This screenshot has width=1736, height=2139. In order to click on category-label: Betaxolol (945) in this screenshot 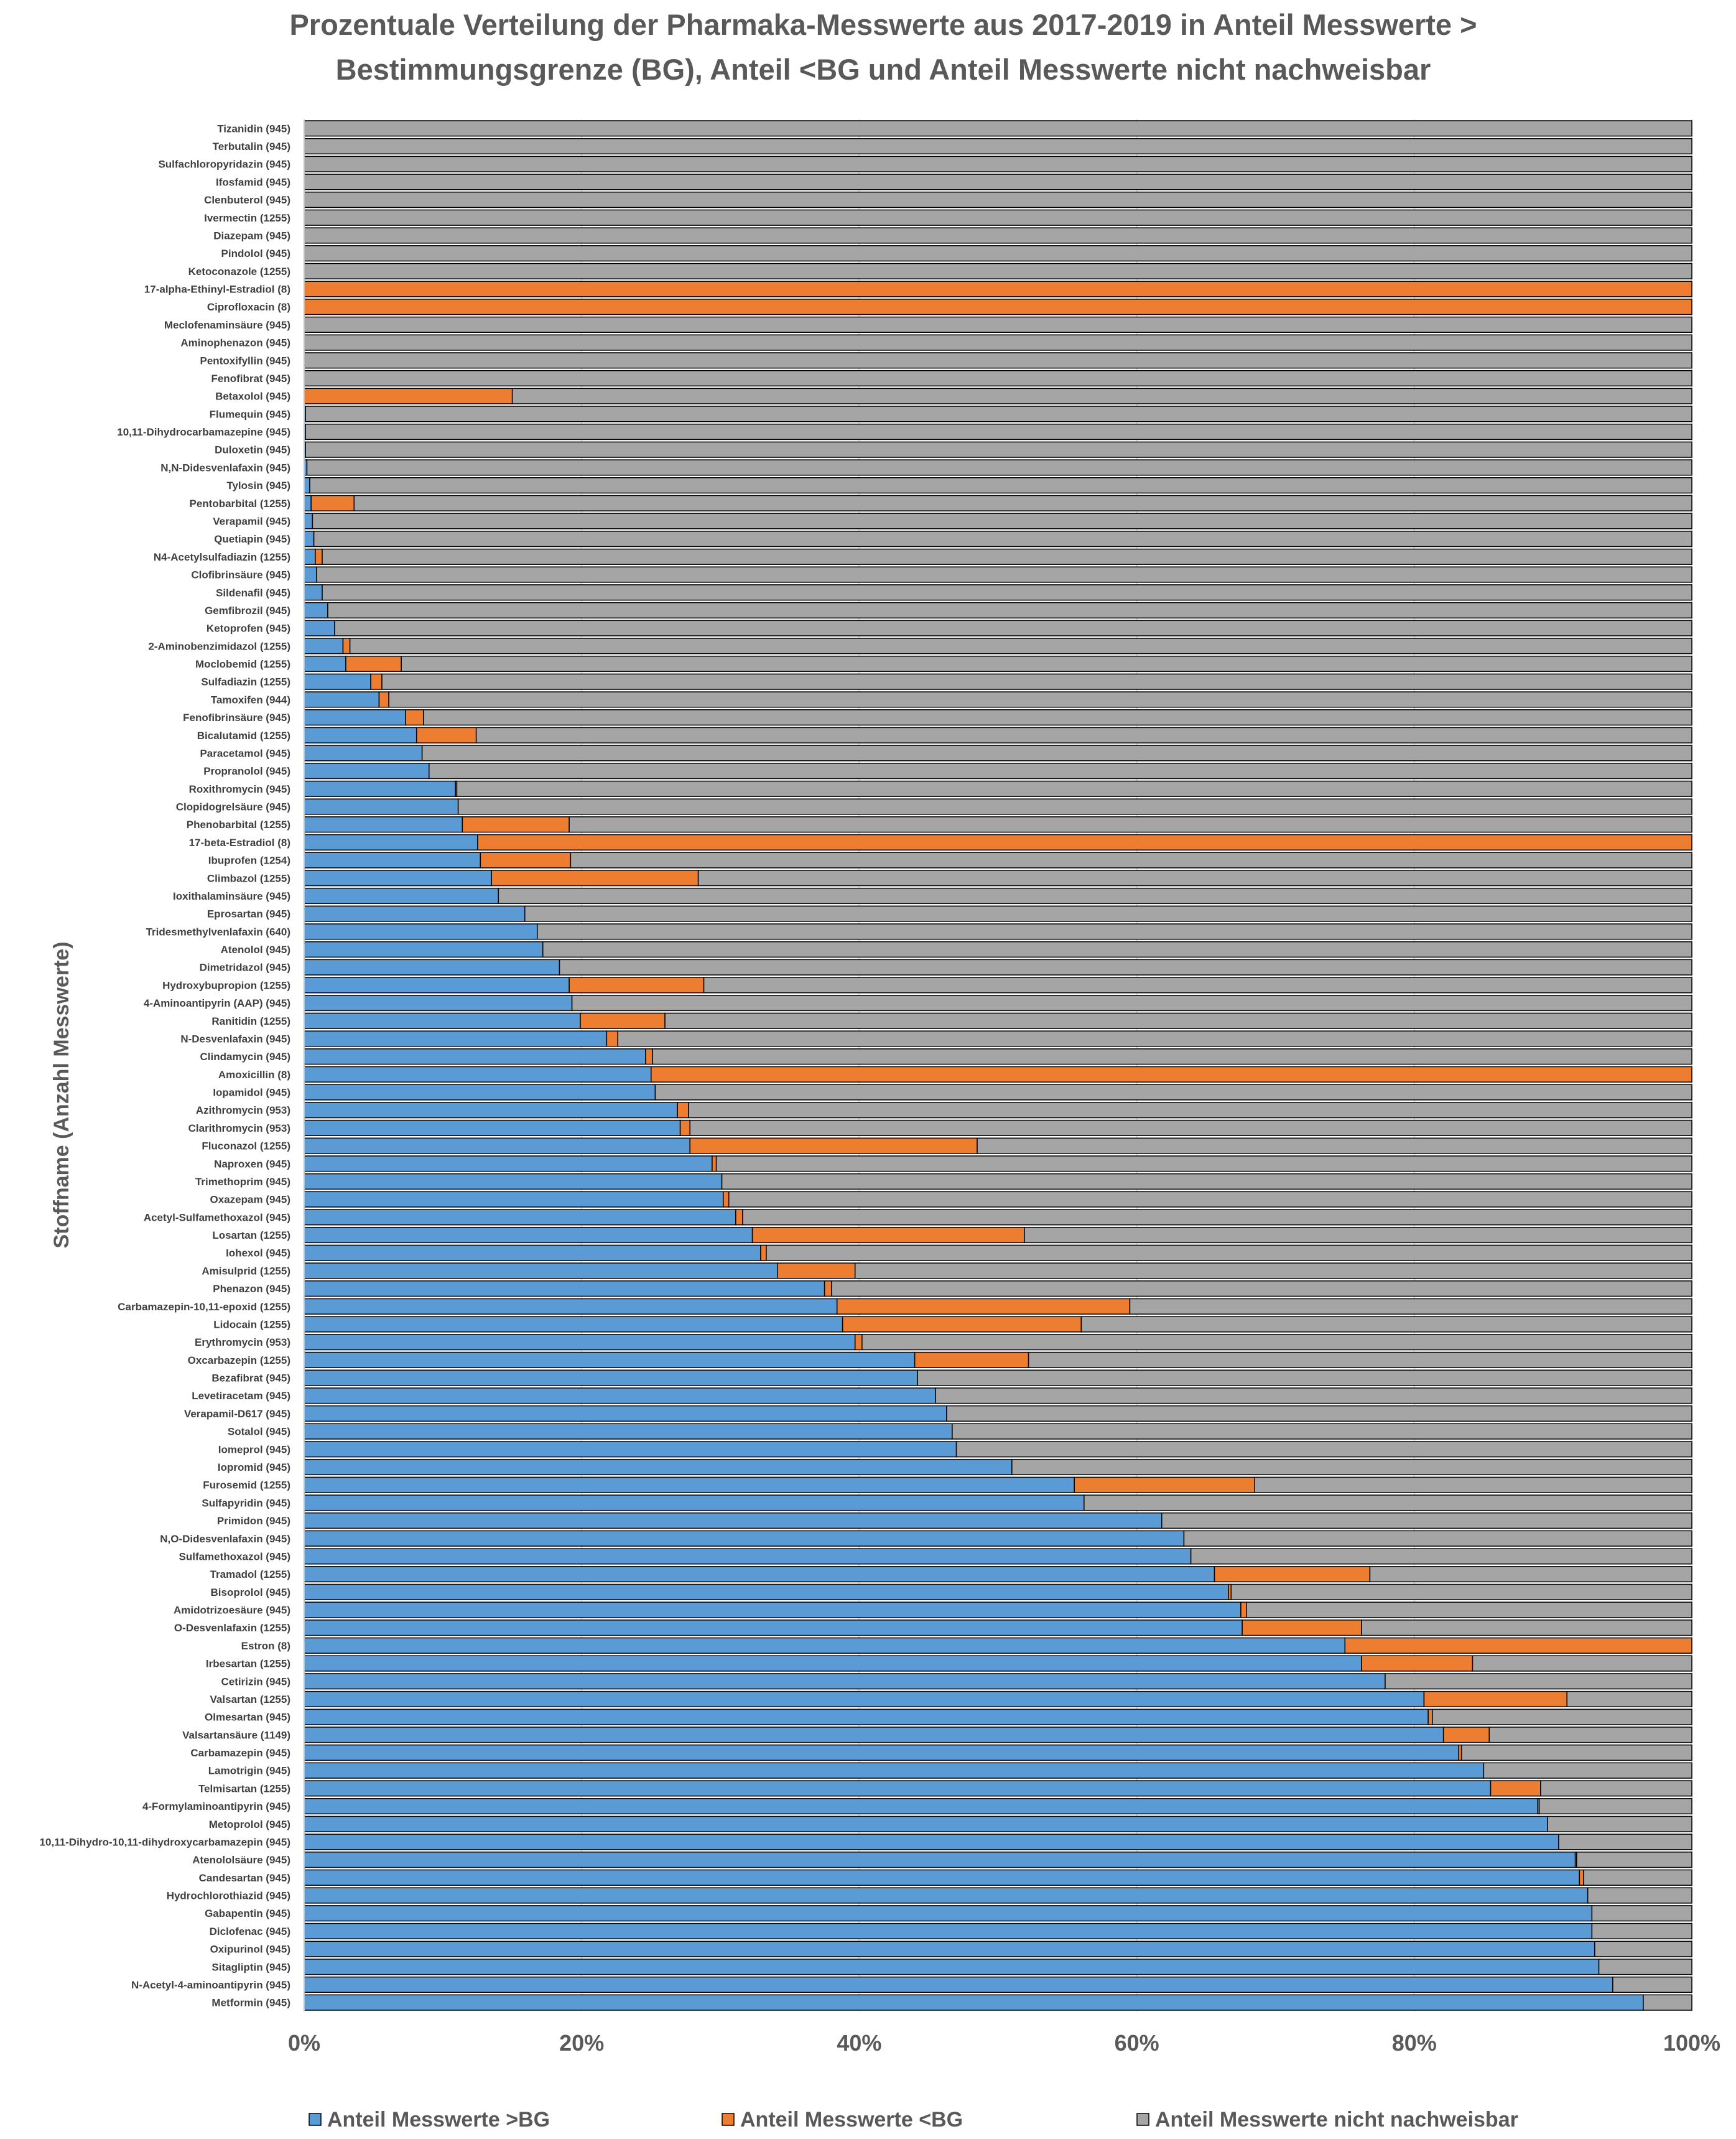, I will do `click(252, 397)`.